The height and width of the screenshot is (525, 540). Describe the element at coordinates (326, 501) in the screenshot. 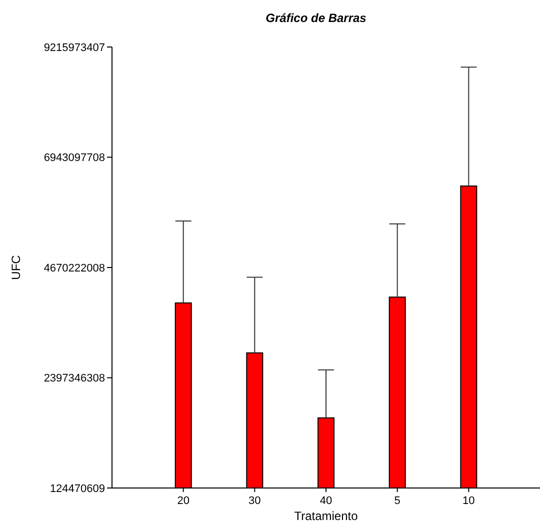

I see `x-tick-label: 40` at that location.